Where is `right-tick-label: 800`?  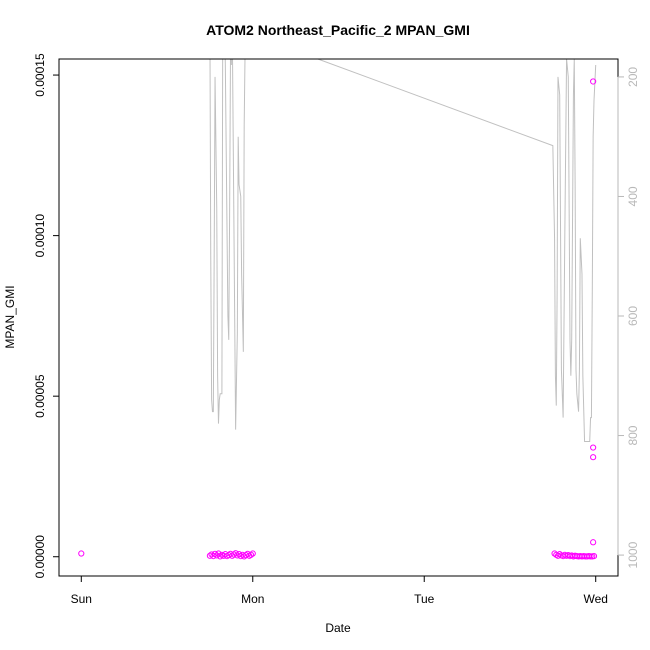 right-tick-label: 800 is located at coordinates (633, 435).